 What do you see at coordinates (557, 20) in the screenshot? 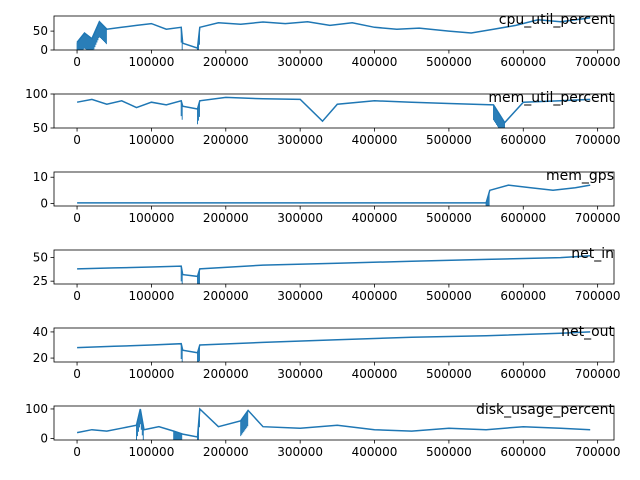
I see `panel-title: cpu_util_percent` at bounding box center [557, 20].